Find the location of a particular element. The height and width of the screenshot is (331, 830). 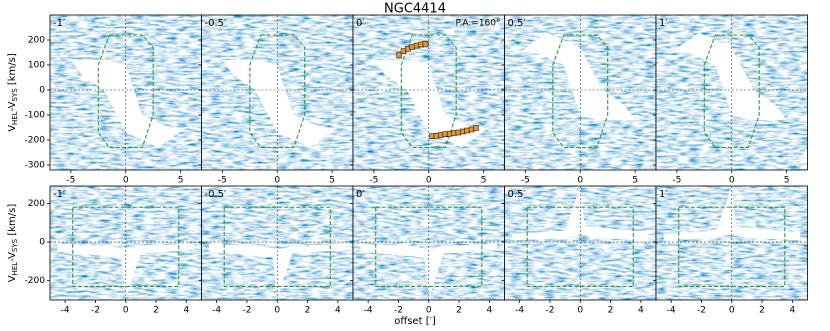

panel: 0′ P.A.=160° -5 0 5 is located at coordinates (427, 100).